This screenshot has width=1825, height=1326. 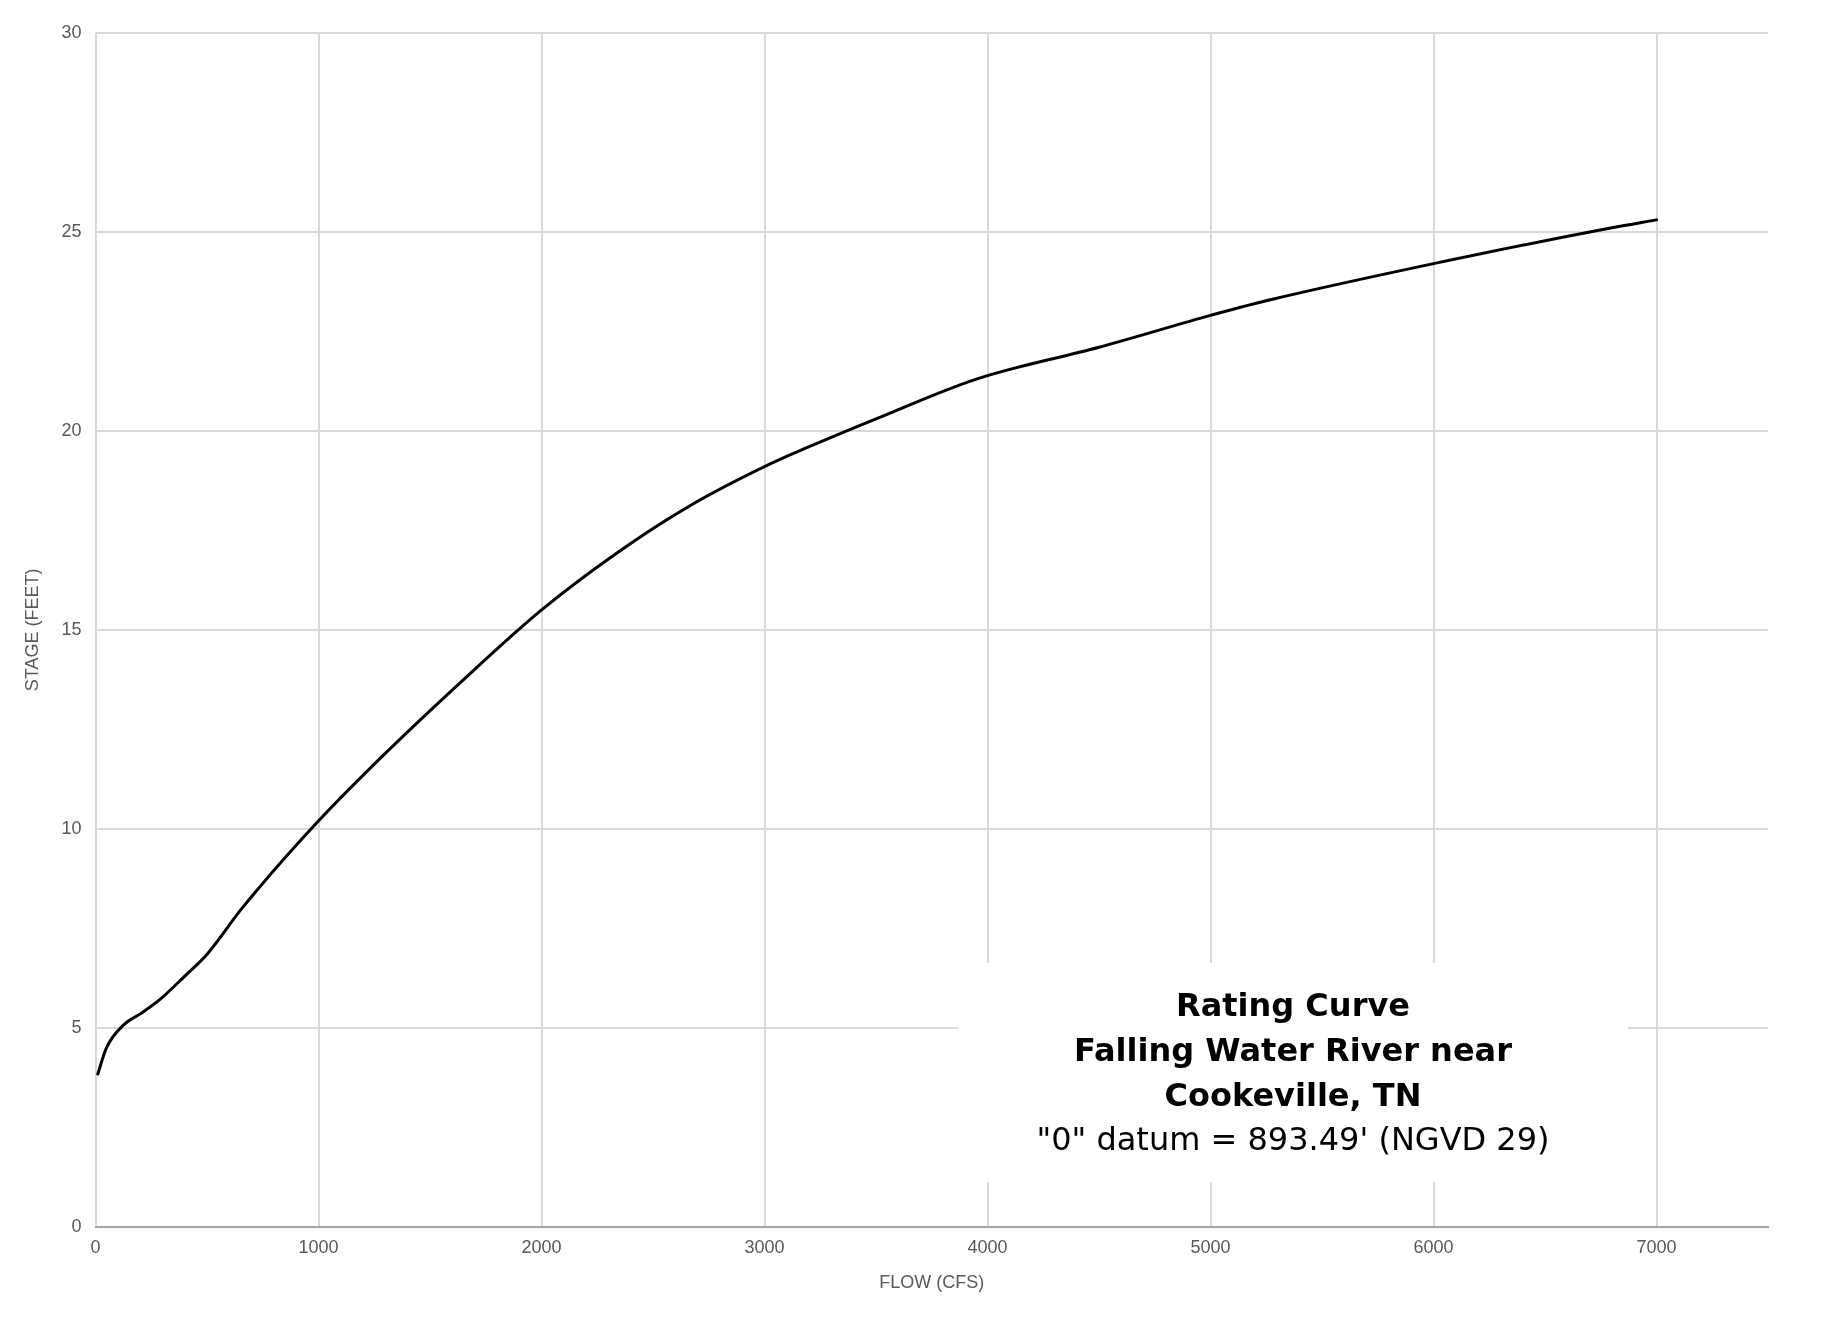 What do you see at coordinates (31, 630) in the screenshot?
I see `y-axis-title: STAGE (FEET)` at bounding box center [31, 630].